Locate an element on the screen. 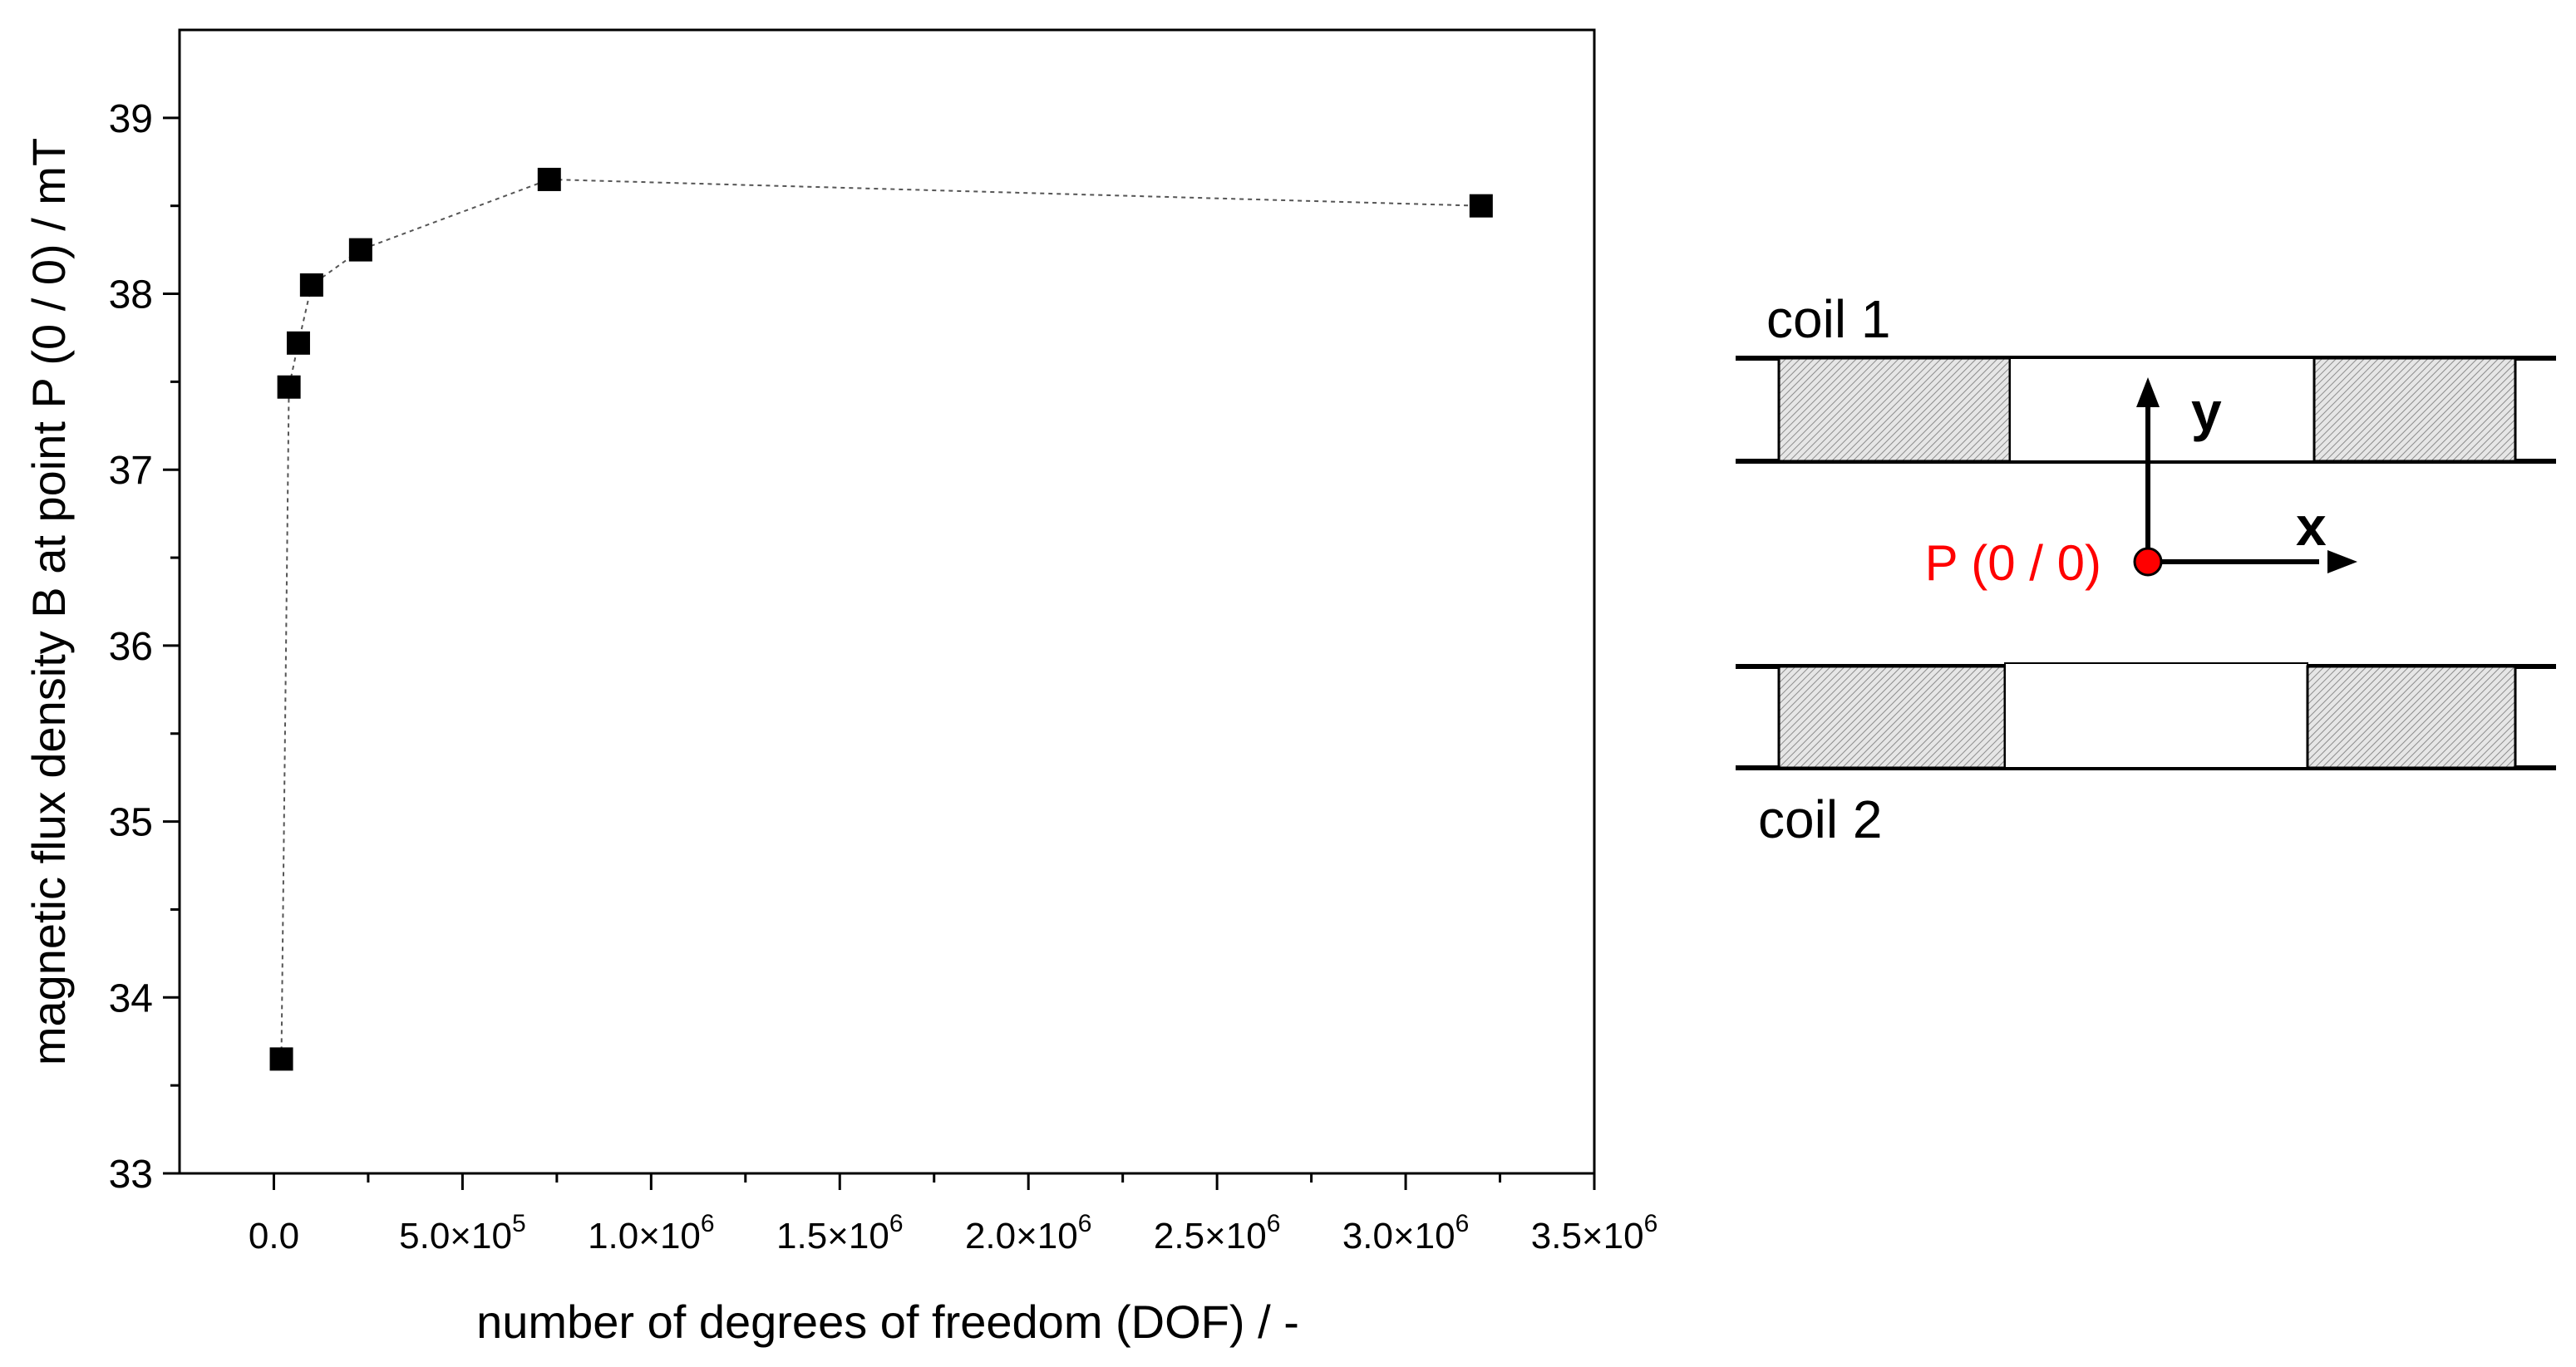 This screenshot has width=2576, height=1367. coil-1-left-winding is located at coordinates (1894, 410).